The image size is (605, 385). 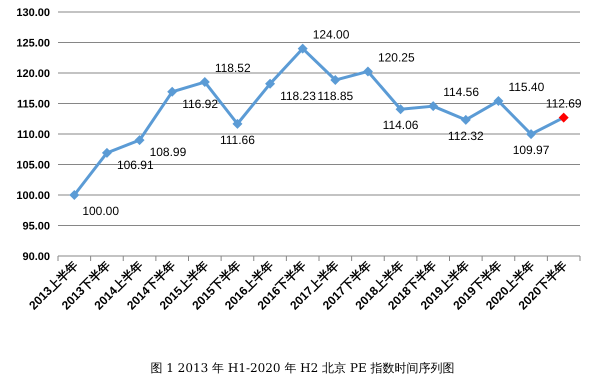 I want to click on y-tick-label: 110.00, so click(x=33, y=135).